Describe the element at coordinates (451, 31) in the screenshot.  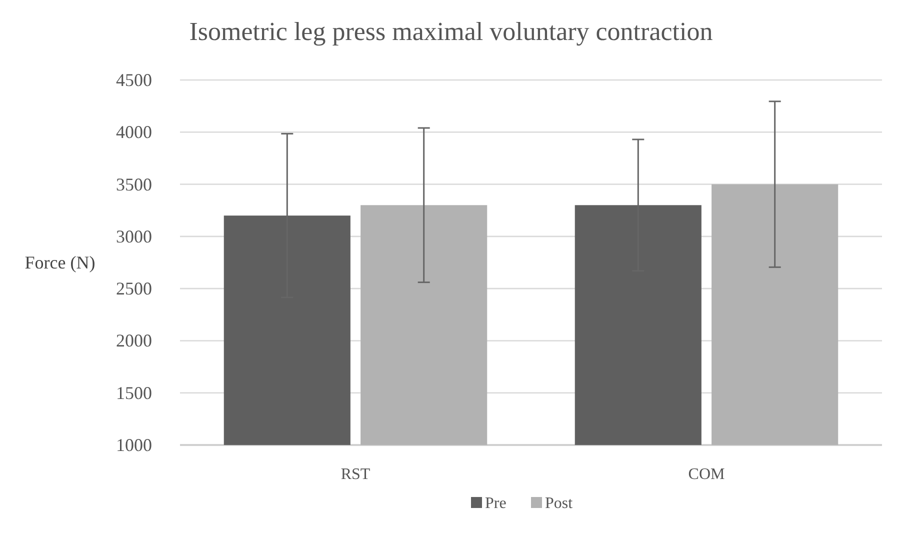
I see `chart-title: Isometric leg press maximal voluntary contraction` at that location.